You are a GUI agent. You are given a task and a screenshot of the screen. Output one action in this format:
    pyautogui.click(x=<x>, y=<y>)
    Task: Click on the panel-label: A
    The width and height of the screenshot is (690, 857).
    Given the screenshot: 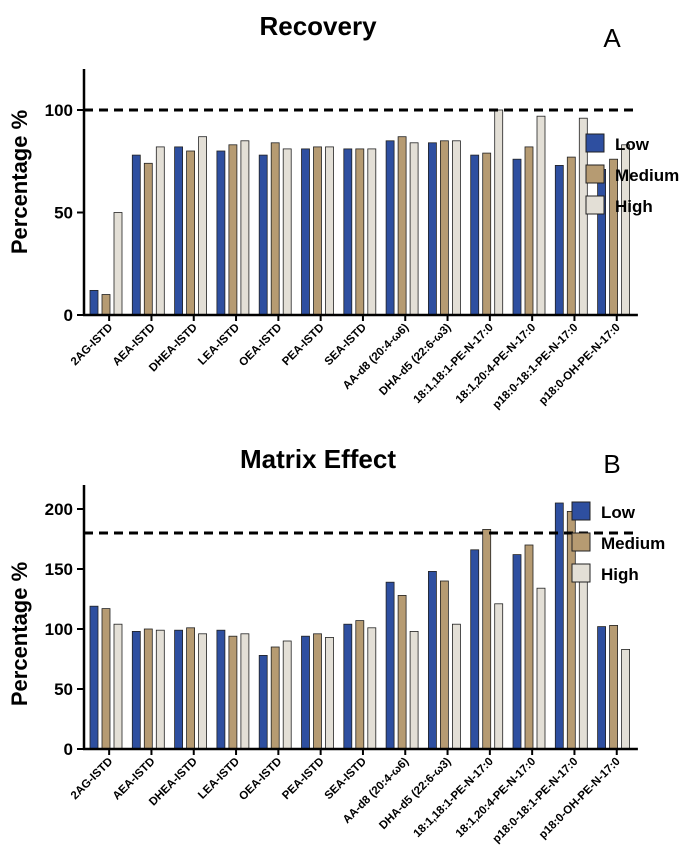 What is the action you would take?
    pyautogui.click(x=612, y=38)
    